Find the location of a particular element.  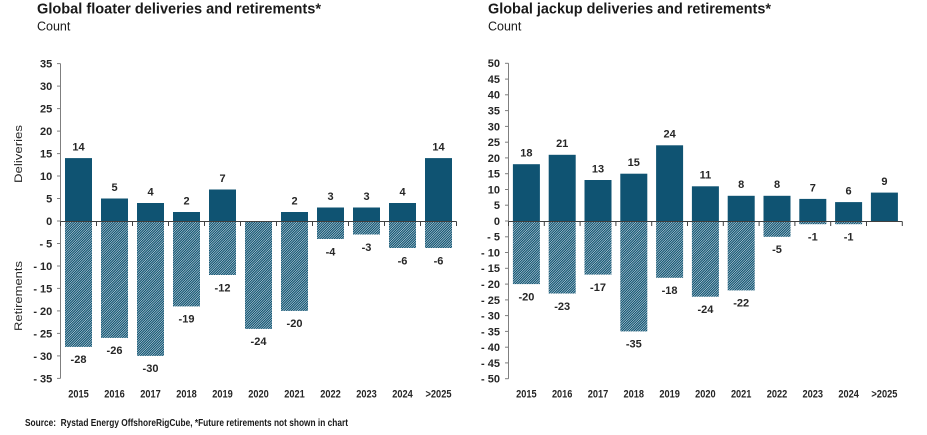

svg-text: 25 is located at coordinates (494, 143).